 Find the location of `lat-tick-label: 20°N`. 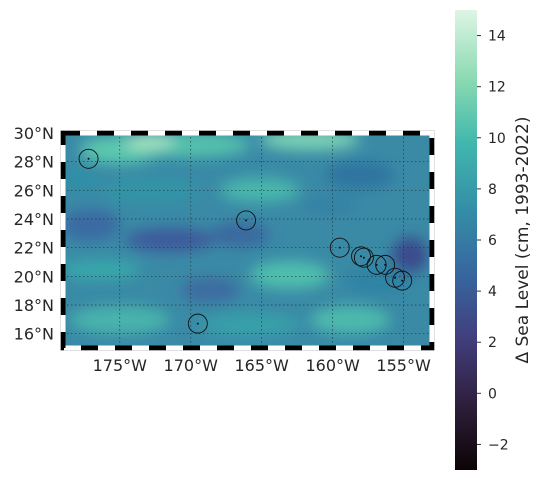

lat-tick-label: 20°N is located at coordinates (34, 276).